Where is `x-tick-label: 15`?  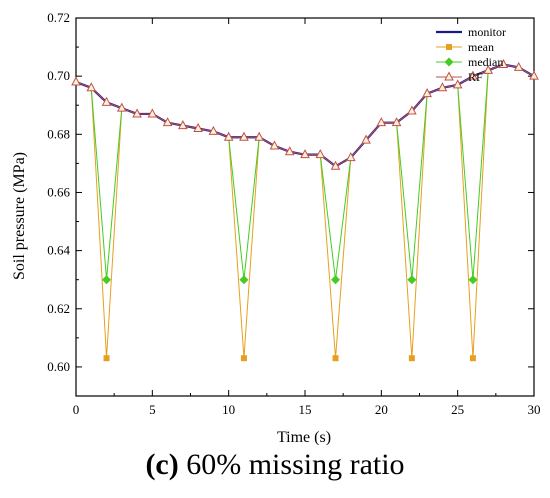
x-tick-label: 15 is located at coordinates (305, 409).